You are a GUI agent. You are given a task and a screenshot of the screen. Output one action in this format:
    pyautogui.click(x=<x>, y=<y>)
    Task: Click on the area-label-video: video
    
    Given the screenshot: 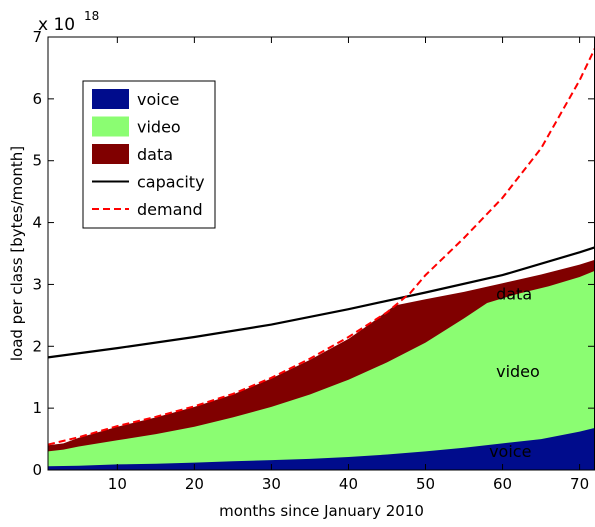 What is the action you would take?
    pyautogui.click(x=518, y=371)
    